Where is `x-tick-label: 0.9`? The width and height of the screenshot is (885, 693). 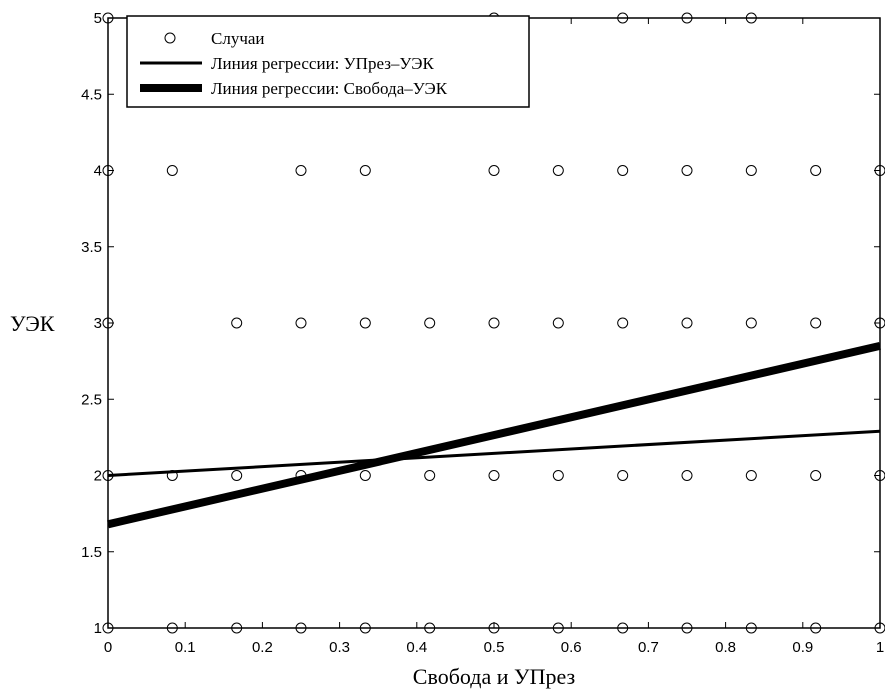 x-tick-label: 0.9 is located at coordinates (802, 647).